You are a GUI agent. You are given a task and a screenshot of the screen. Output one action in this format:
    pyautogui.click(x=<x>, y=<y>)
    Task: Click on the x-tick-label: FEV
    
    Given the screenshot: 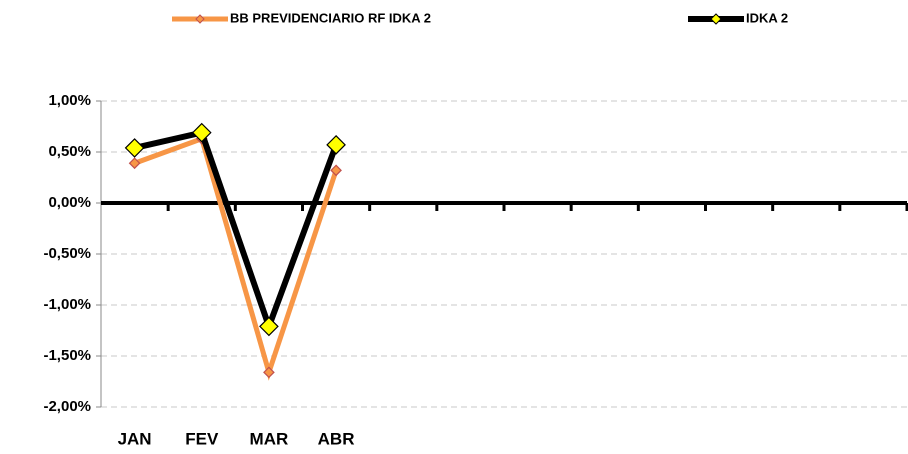 What is the action you would take?
    pyautogui.click(x=202, y=438)
    